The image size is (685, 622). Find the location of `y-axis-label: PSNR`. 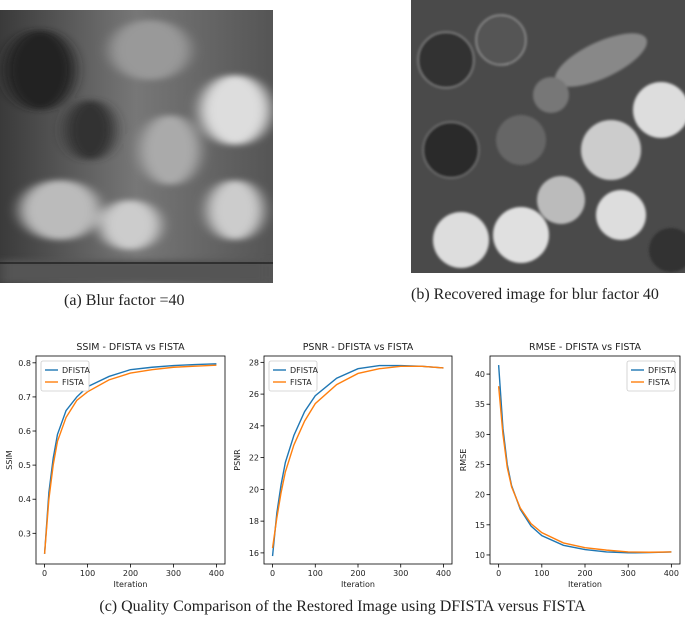

y-axis-label: PSNR is located at coordinates (237, 460).